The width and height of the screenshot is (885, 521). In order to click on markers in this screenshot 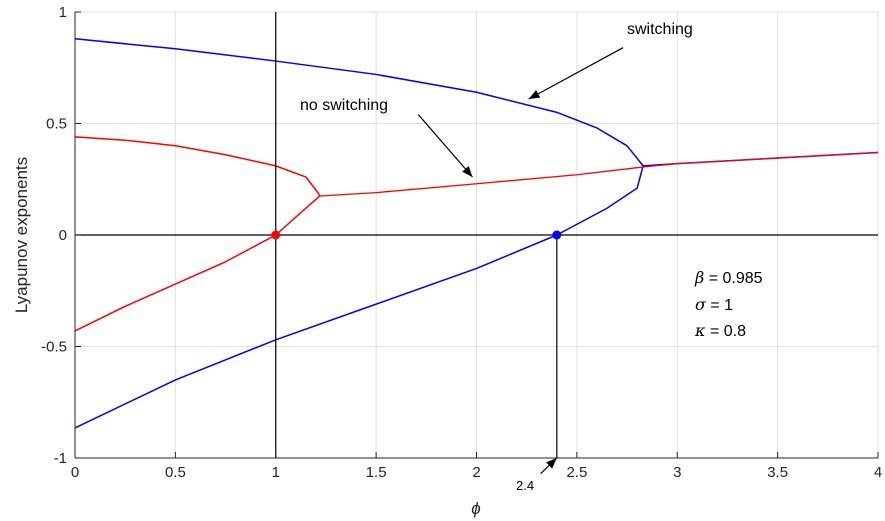, I will do `click(416, 235)`.